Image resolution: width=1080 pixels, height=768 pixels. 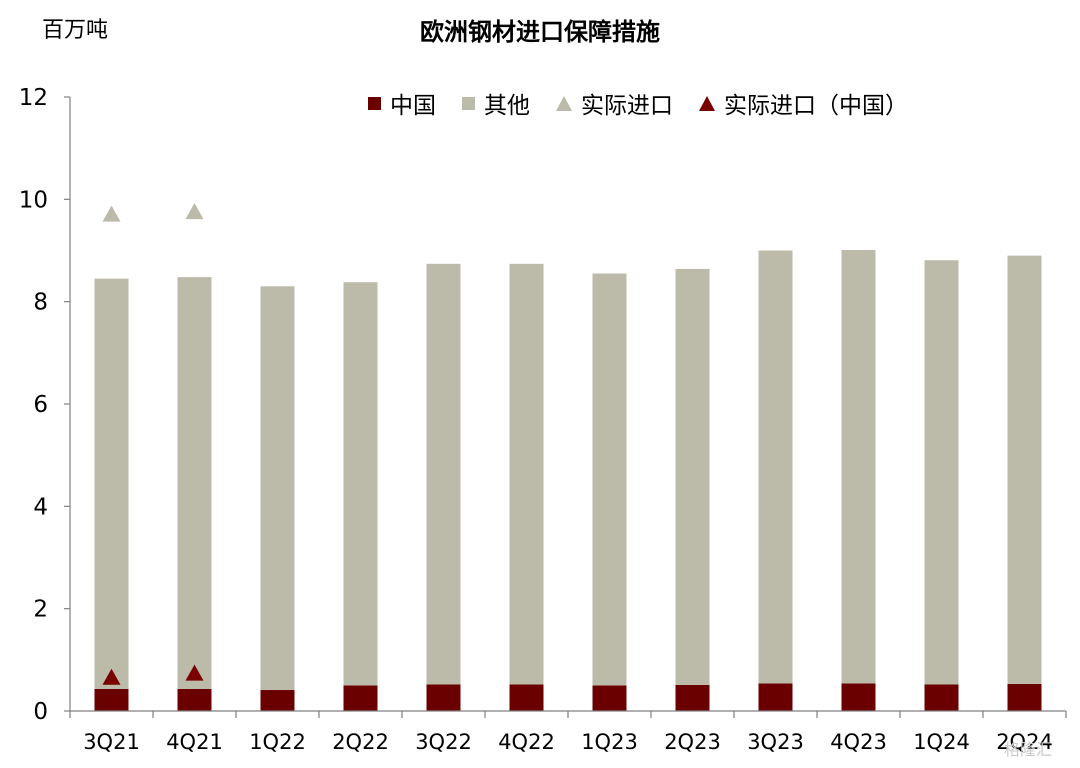 I want to click on legend-item-actual-imports: 实际进口, so click(x=614, y=103).